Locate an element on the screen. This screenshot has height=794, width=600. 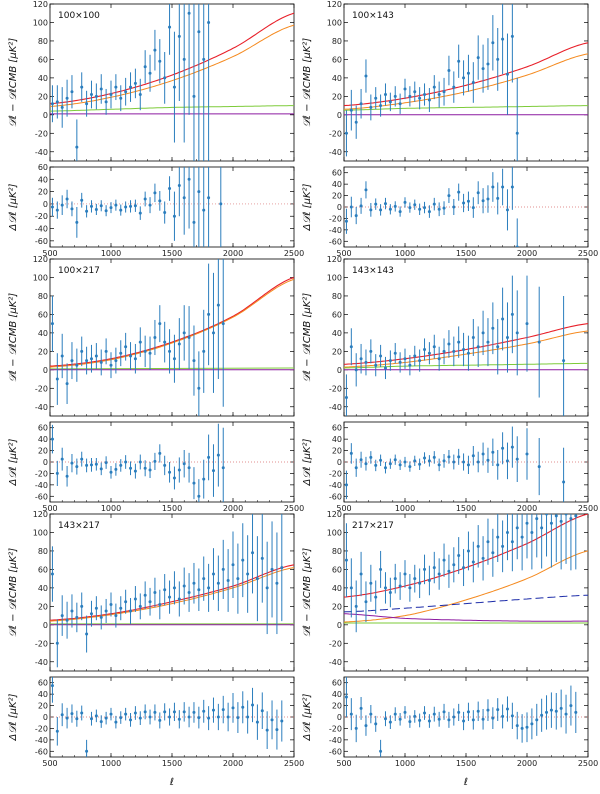
panel-label: 143×143 is located at coordinates (373, 271).